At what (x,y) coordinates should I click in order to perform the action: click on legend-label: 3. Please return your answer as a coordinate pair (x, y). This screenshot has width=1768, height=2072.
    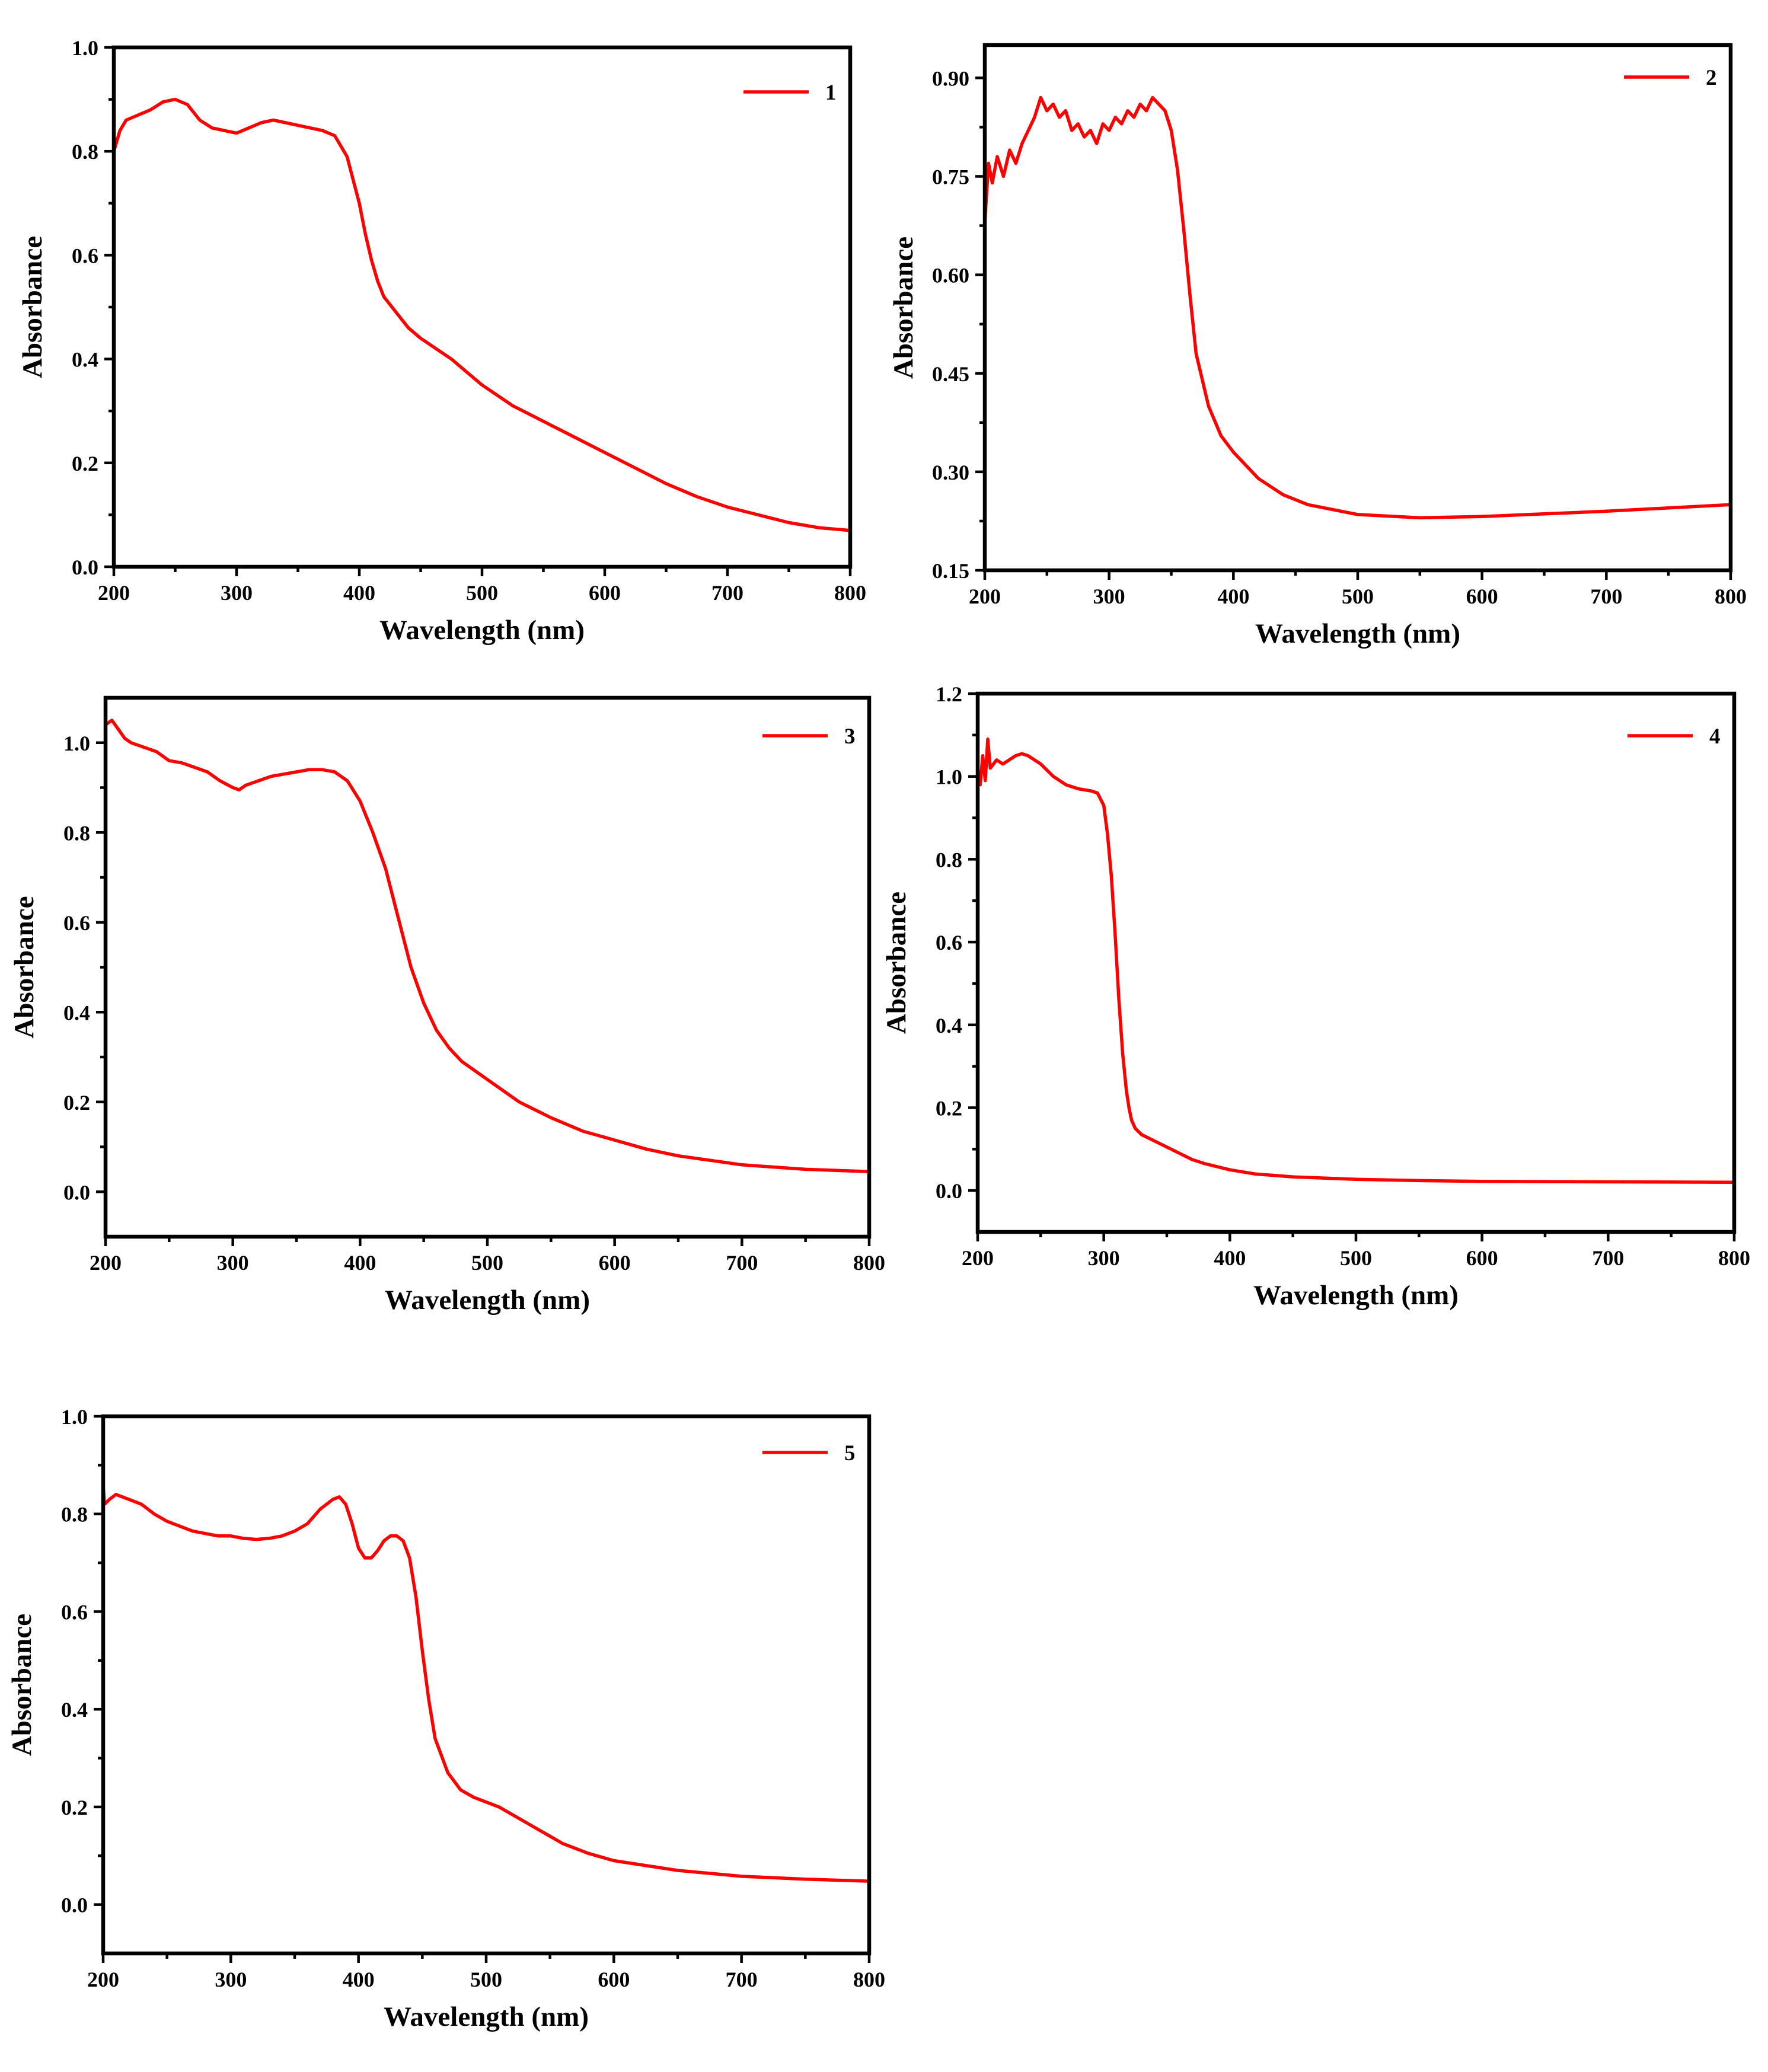
    Looking at the image, I should click on (850, 736).